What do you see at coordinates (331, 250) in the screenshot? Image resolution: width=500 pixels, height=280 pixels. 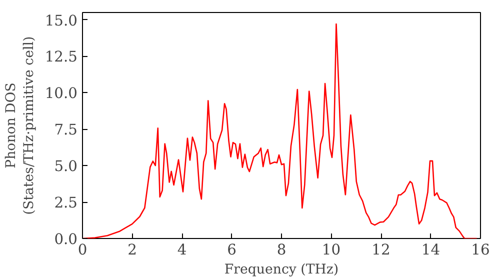 I see `x-tick-label: 10` at bounding box center [331, 250].